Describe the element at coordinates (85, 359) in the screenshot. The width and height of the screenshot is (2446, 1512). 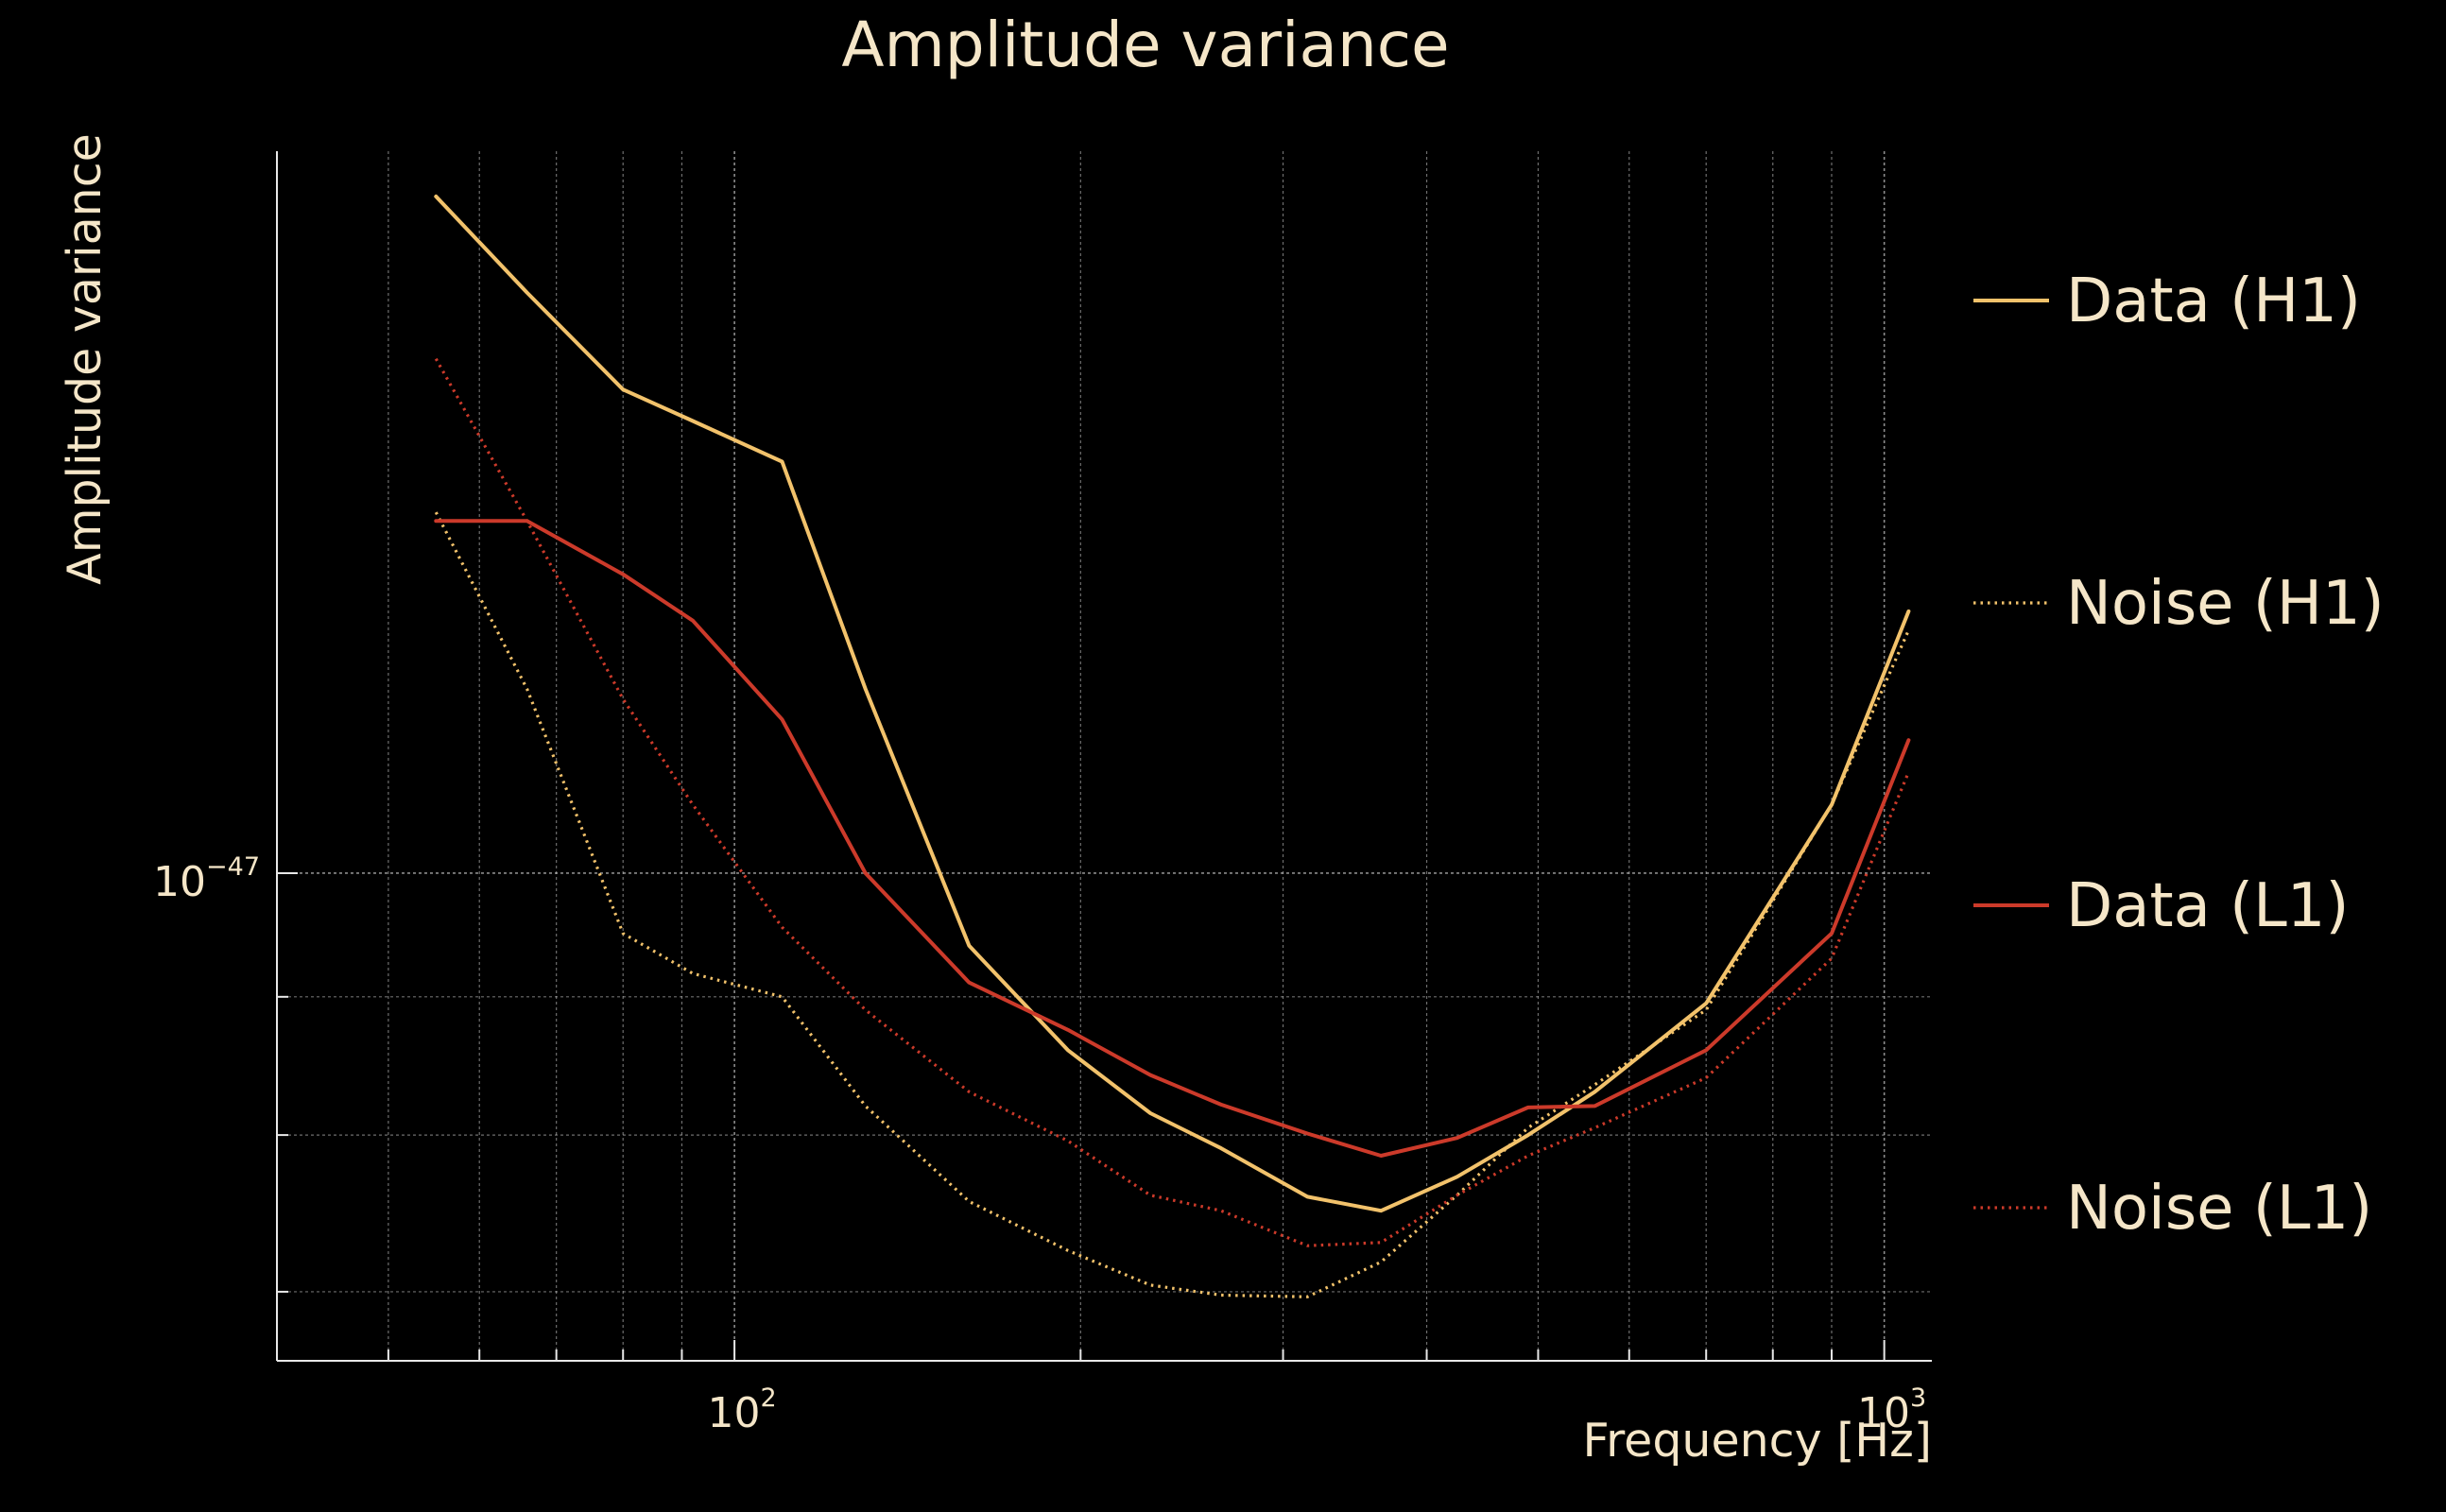
I see `y-axis-label: Amplitude variance` at that location.